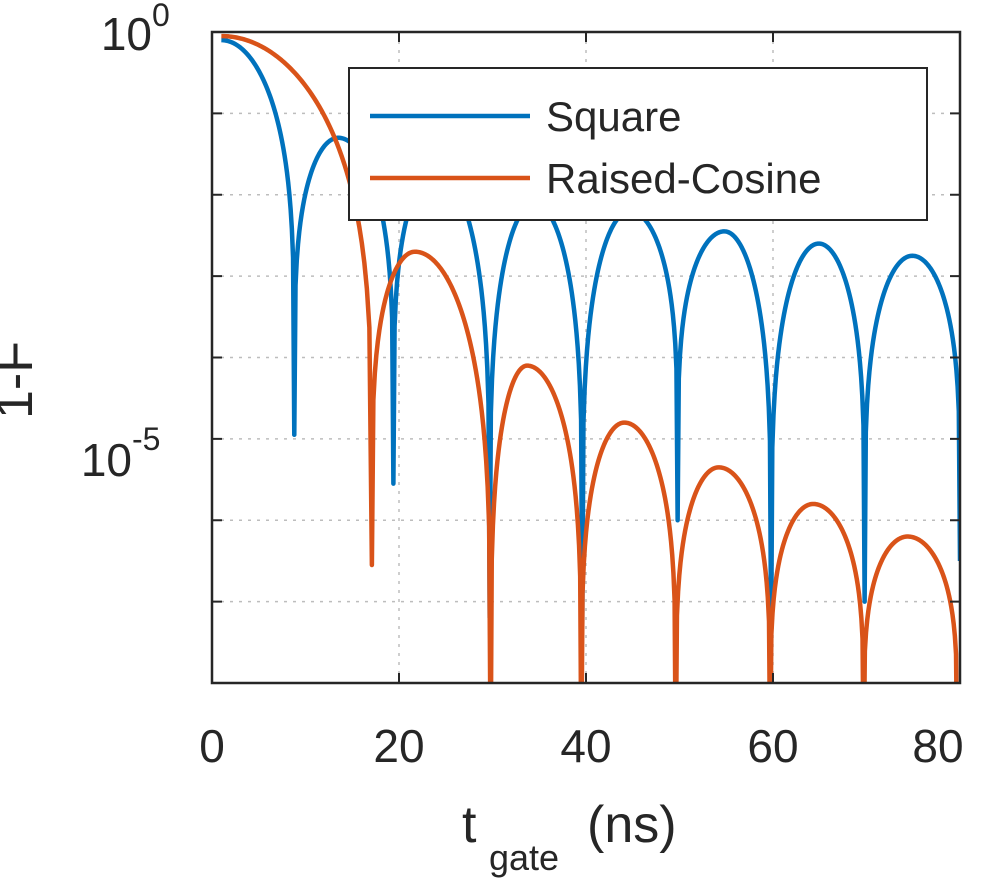 The image size is (997, 891). I want to click on x-axis-label-main: t, so click(469, 825).